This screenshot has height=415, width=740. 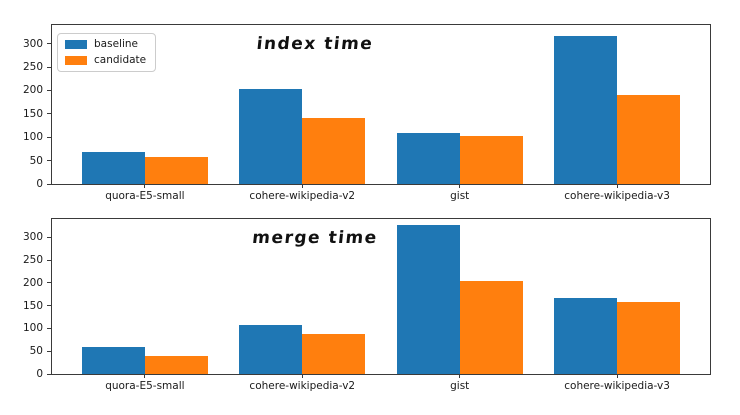 I want to click on legend-label-candidate: candidate, so click(x=120, y=60).